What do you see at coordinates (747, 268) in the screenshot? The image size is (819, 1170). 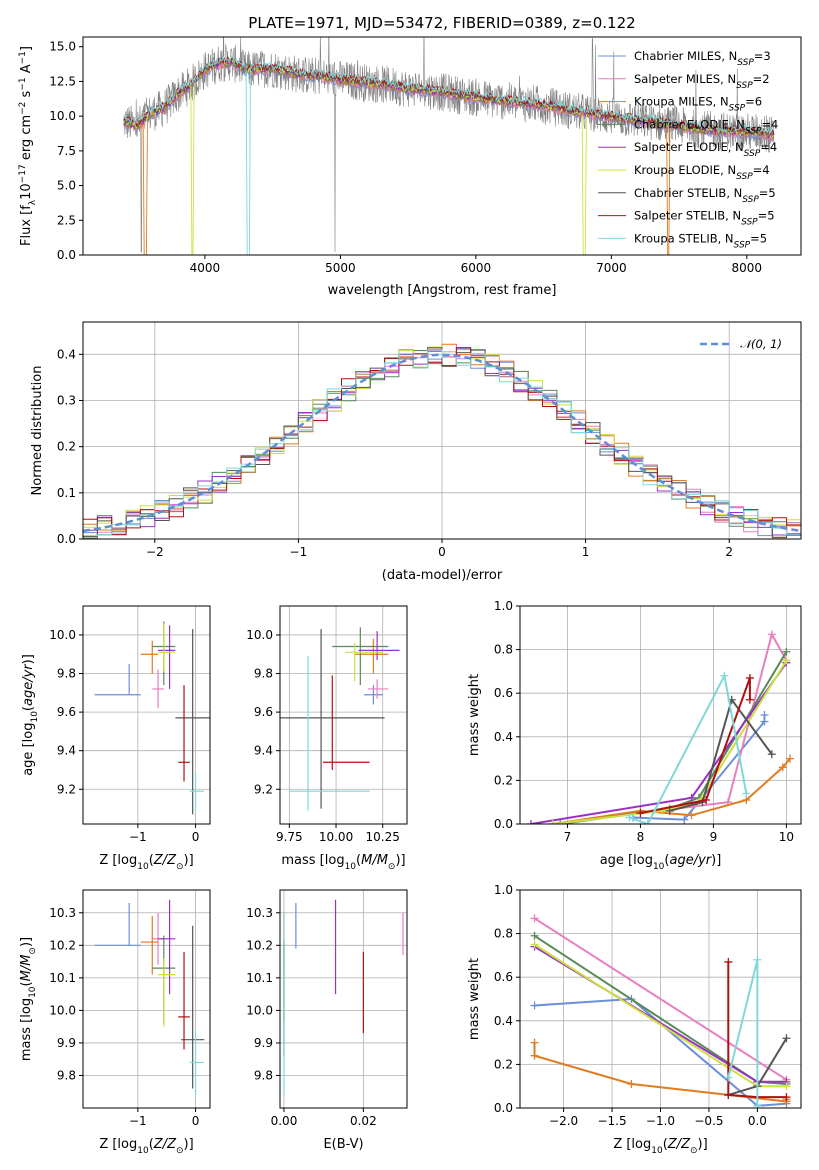 I see `x-tick-label: 8000` at bounding box center [747, 268].